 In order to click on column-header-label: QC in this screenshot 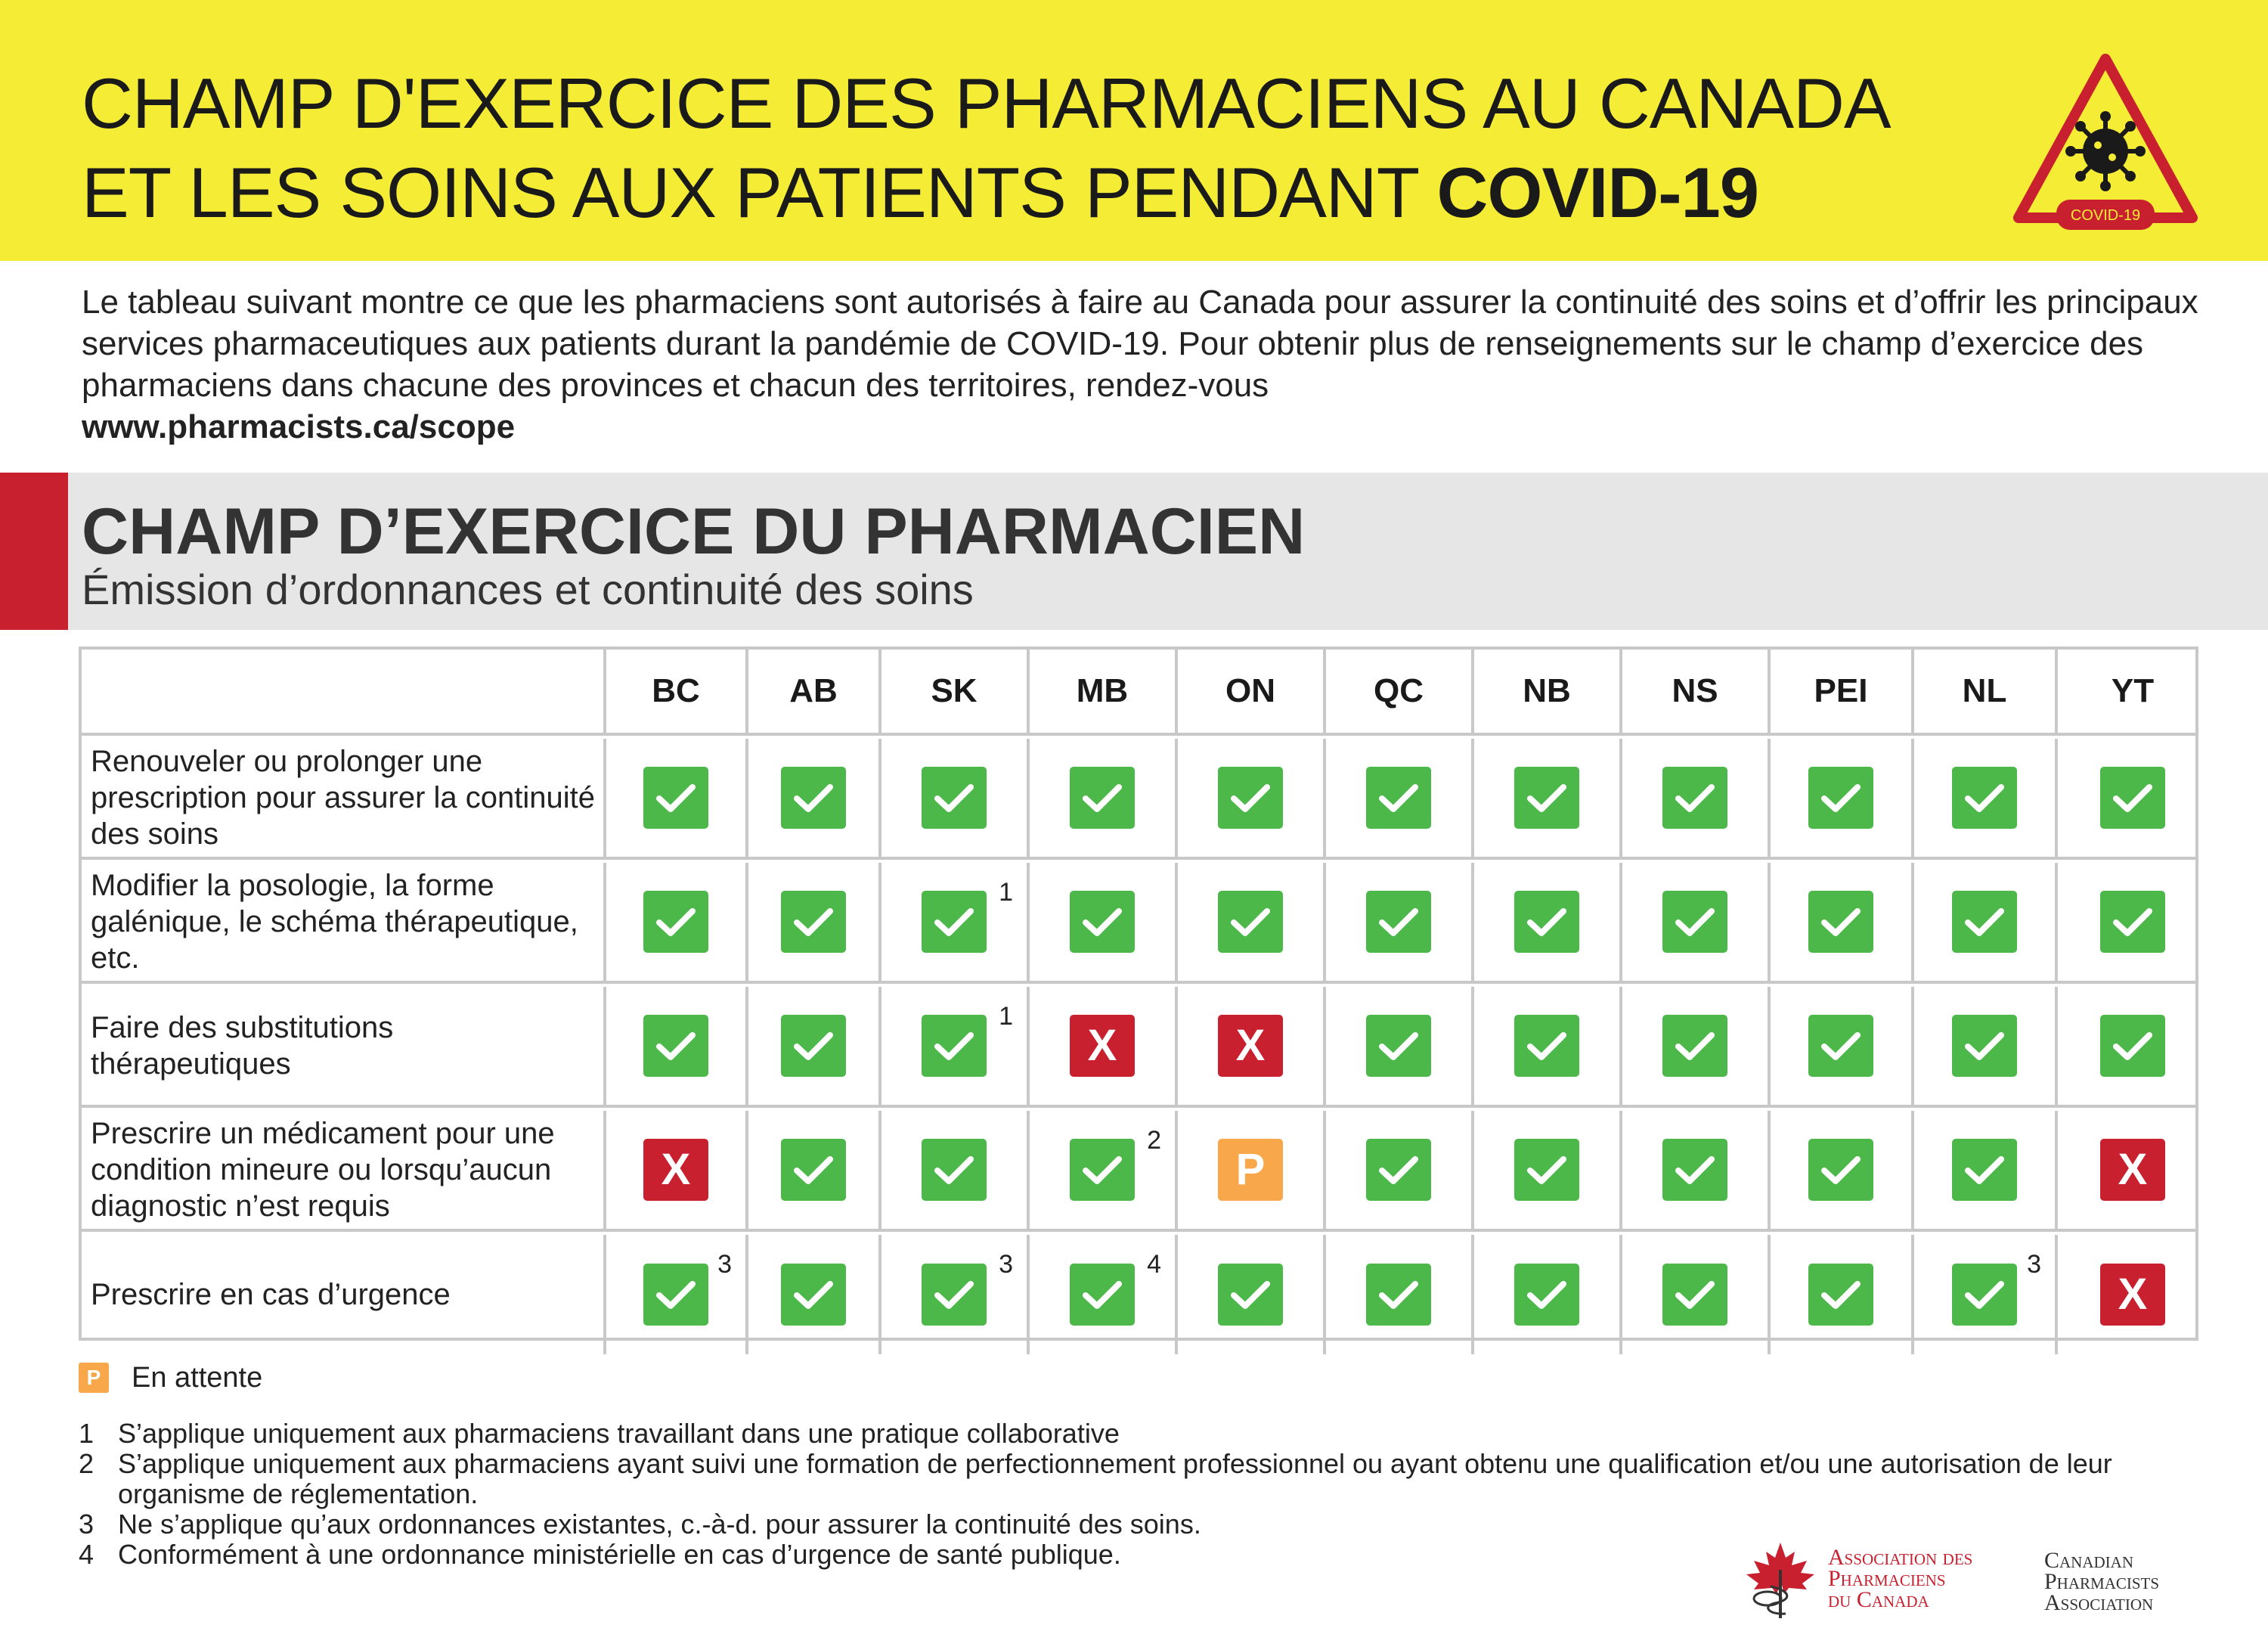, I will do `click(1399, 690)`.